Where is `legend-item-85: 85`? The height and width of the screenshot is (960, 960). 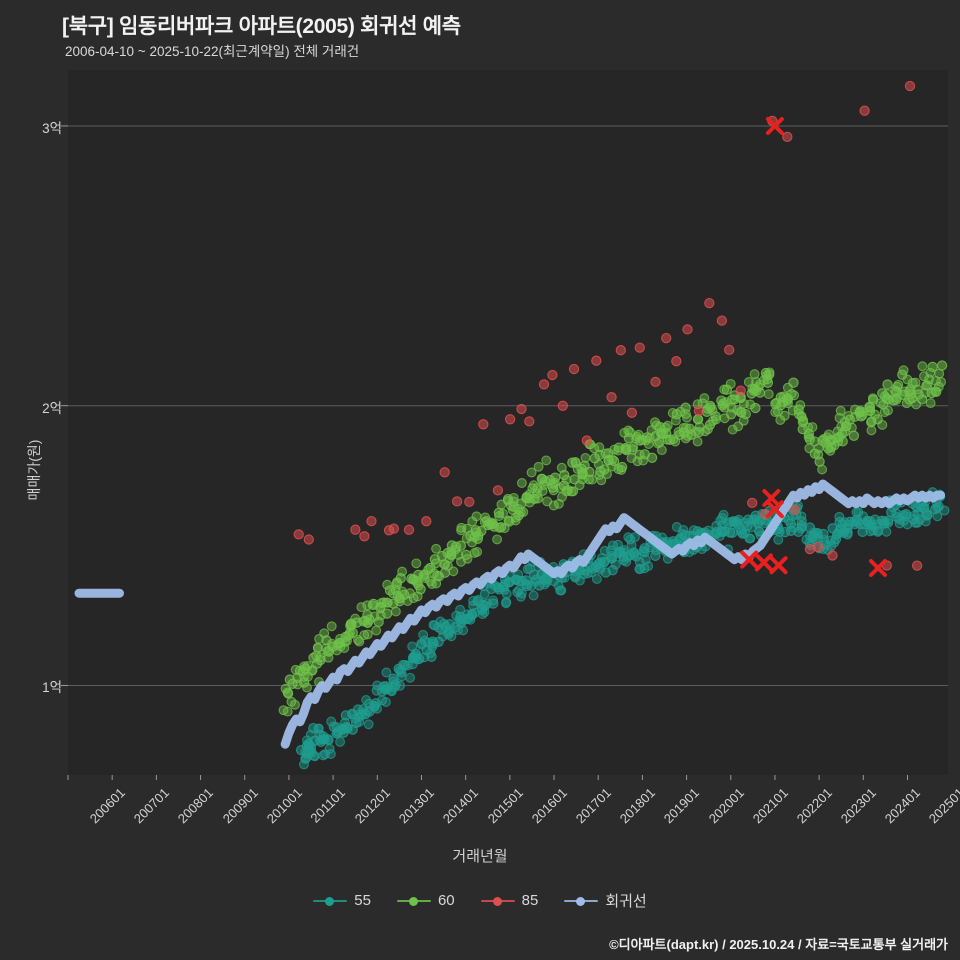 legend-item-85: 85 is located at coordinates (509, 900).